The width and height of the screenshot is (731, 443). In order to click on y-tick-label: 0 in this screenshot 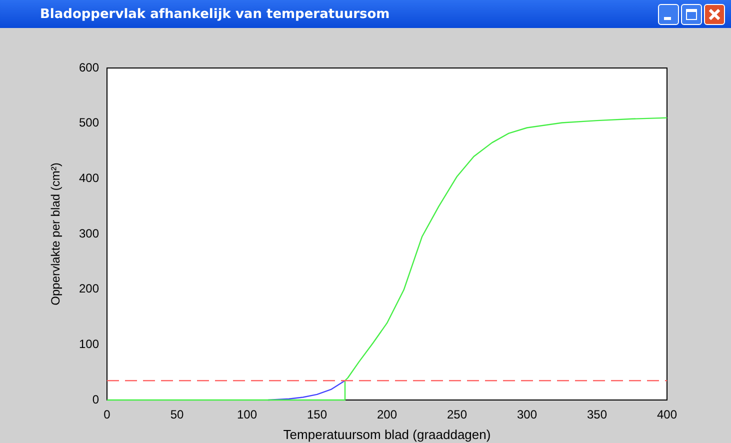, I will do `click(96, 399)`.